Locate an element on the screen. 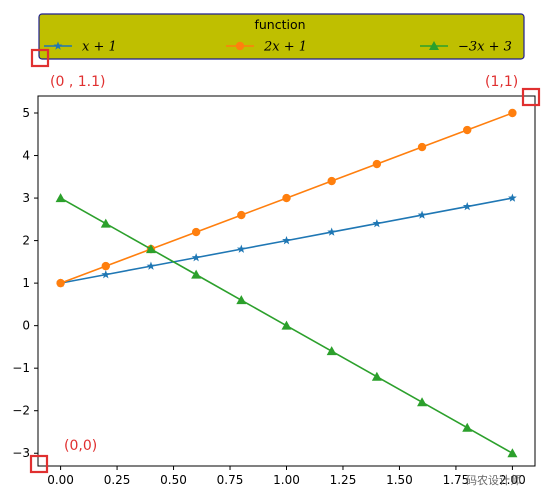 The height and width of the screenshot is (504, 547). legend-label: x + 1 is located at coordinates (99, 47).